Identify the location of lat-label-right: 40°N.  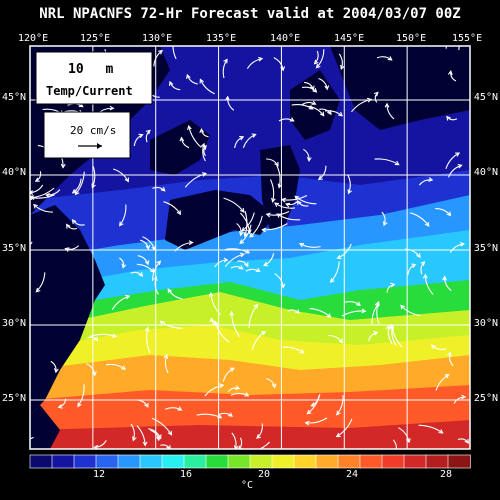
(485, 172).